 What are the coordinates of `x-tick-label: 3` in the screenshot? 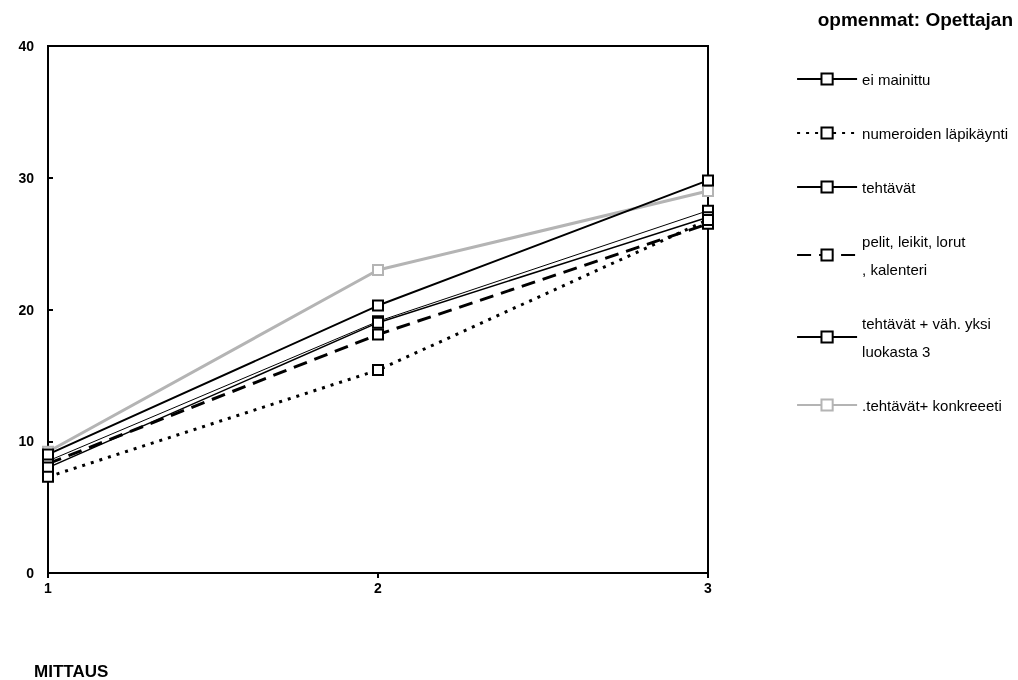 It's located at (708, 588).